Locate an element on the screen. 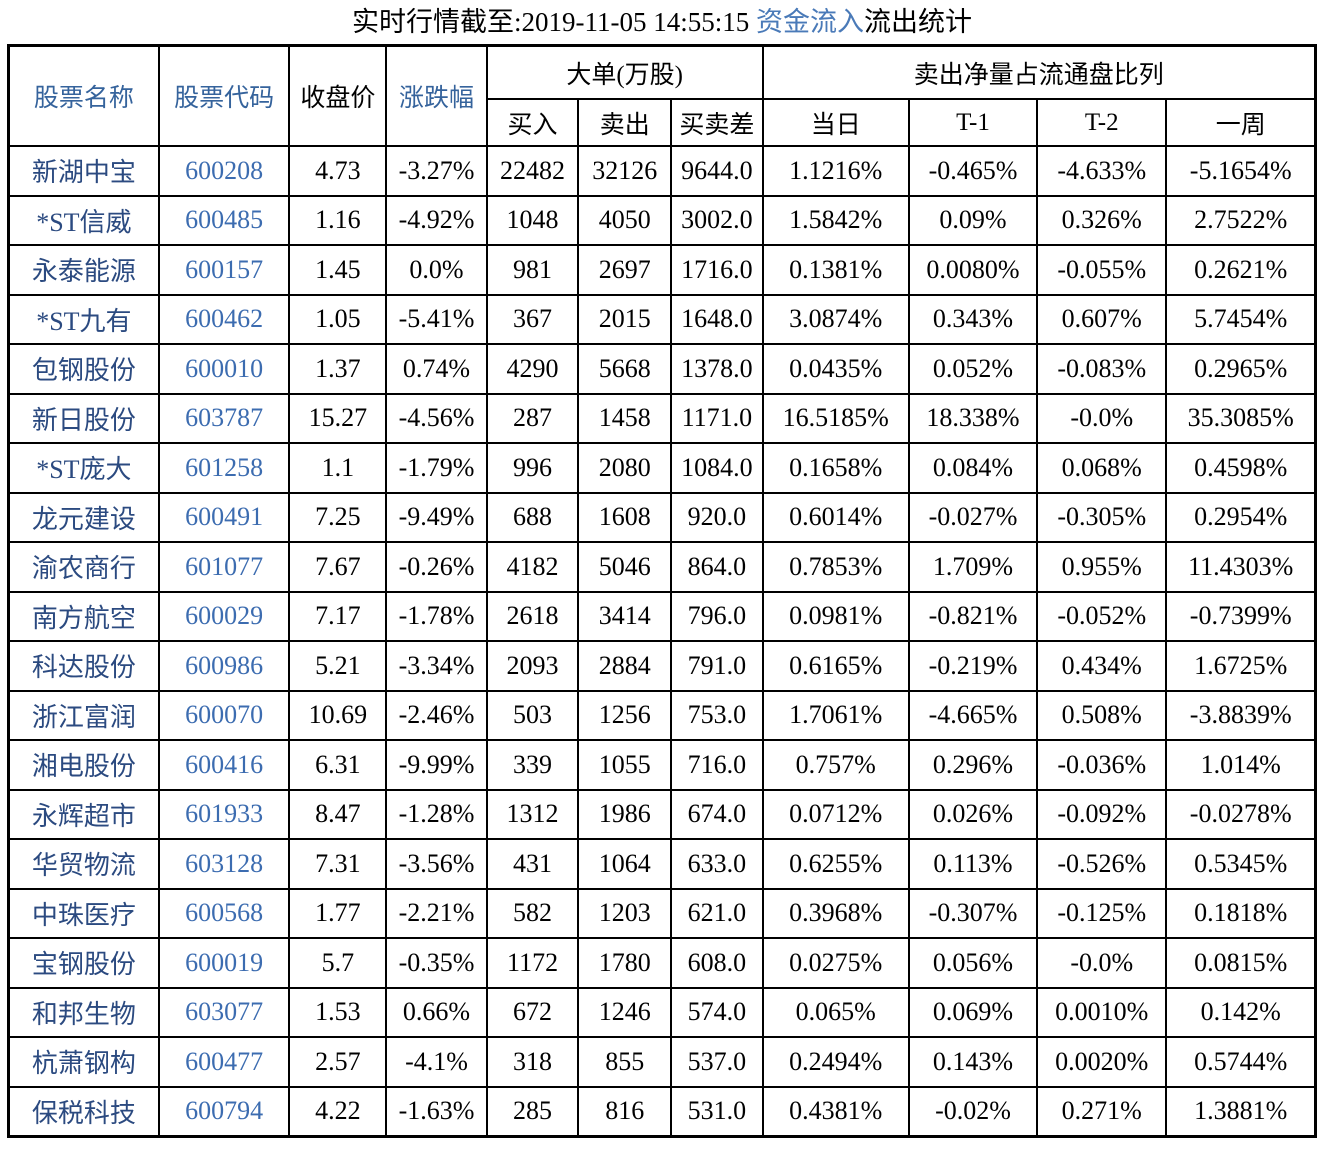 The width and height of the screenshot is (1324, 1152). change-pct-cell: -2.46% is located at coordinates (436, 715).